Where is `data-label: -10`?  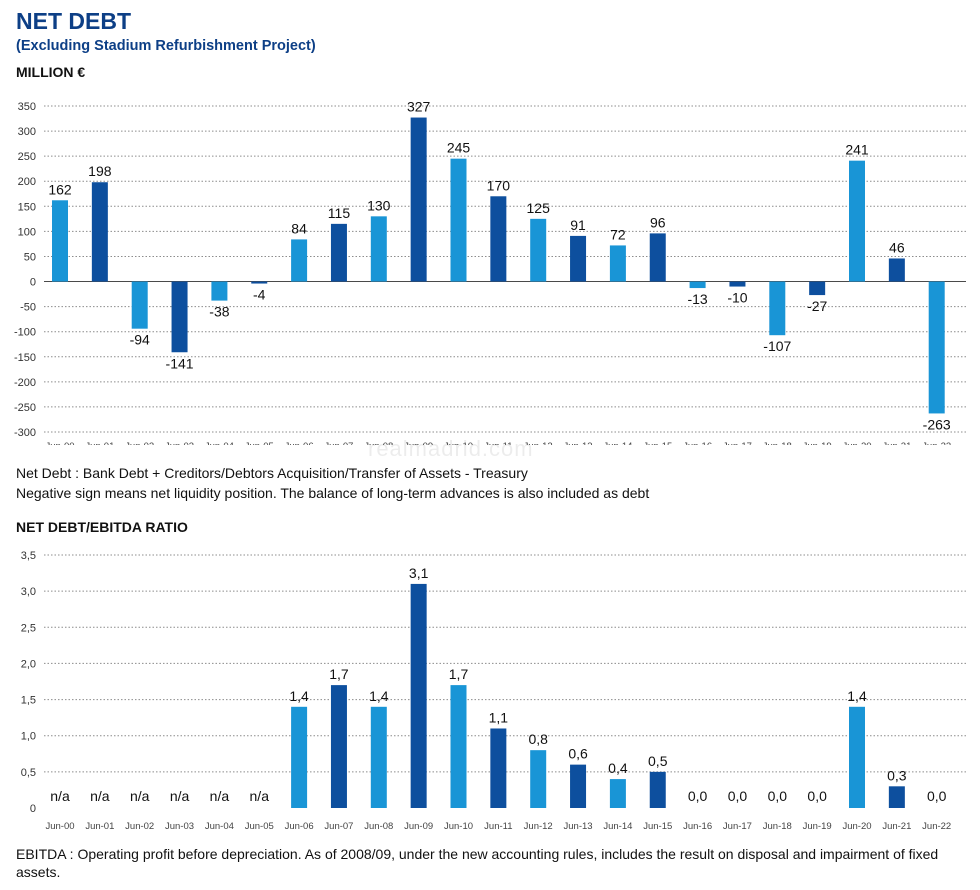 data-label: -10 is located at coordinates (737, 298).